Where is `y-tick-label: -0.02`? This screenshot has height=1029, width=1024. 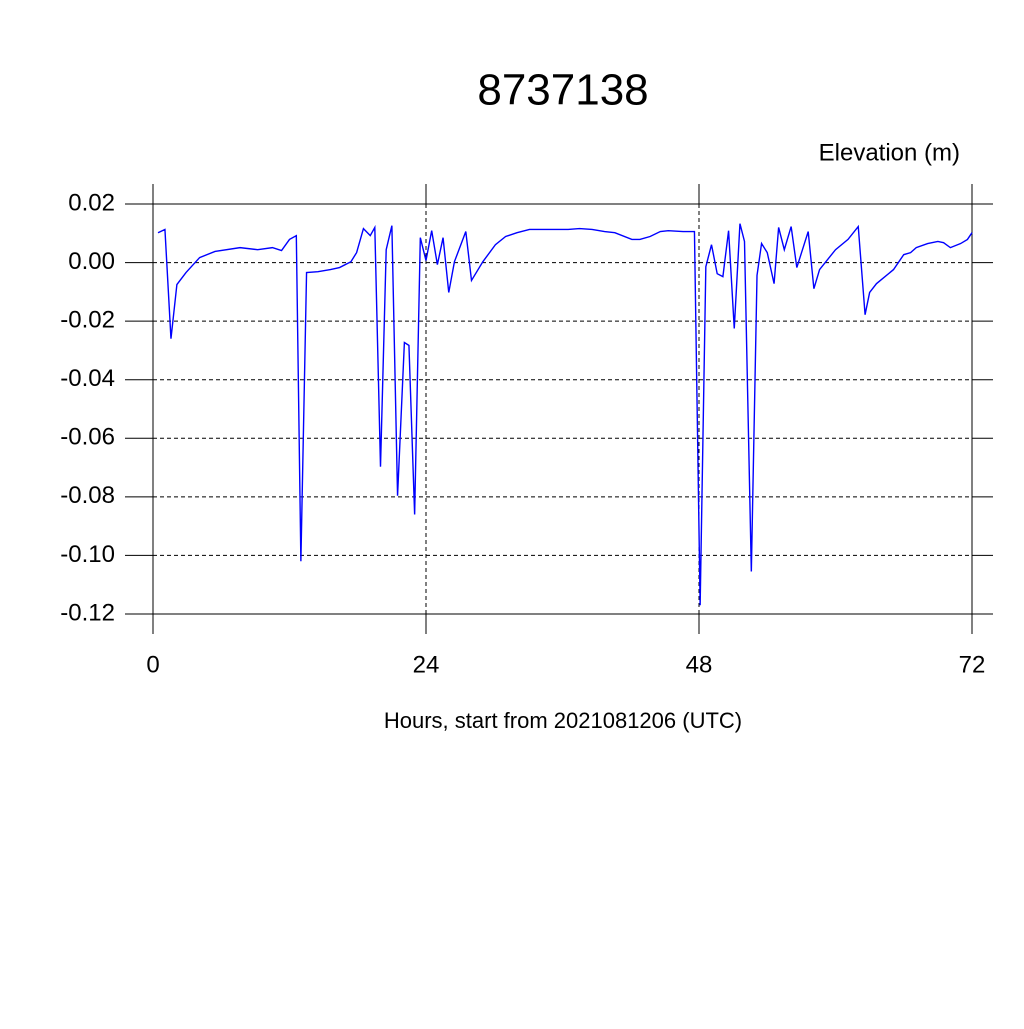 y-tick-label: -0.02 is located at coordinates (87, 319).